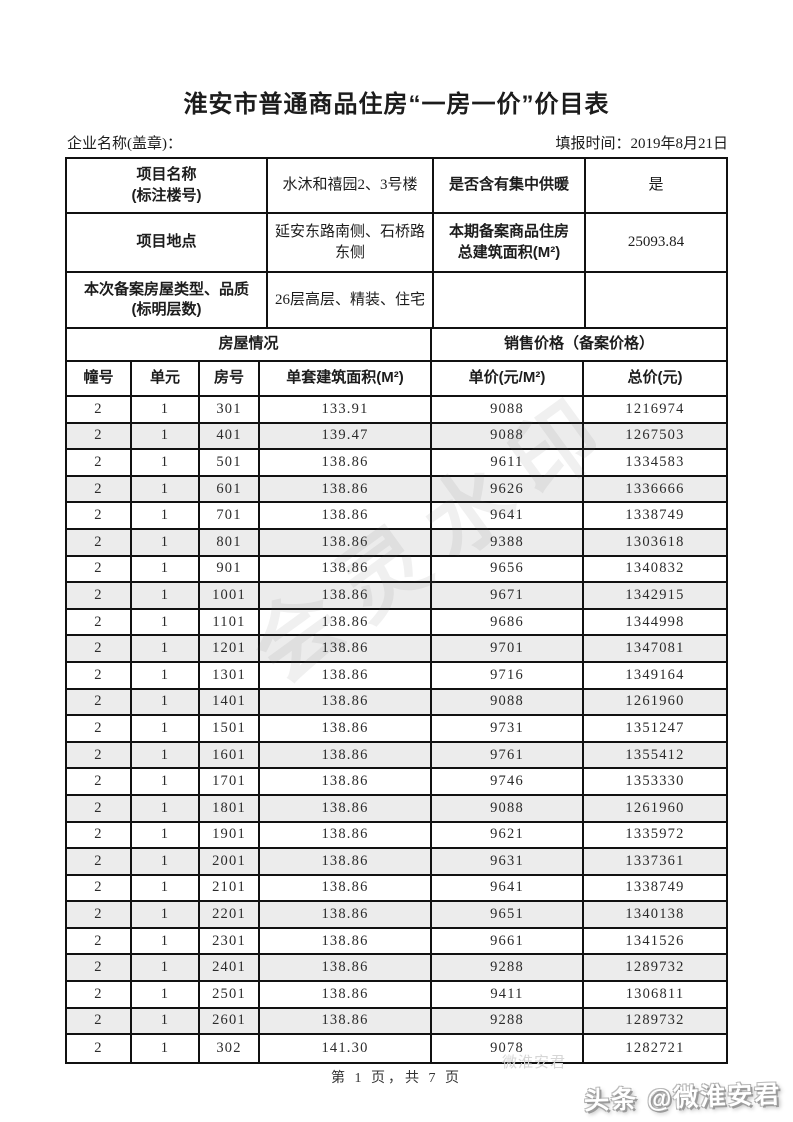  I want to click on table-cell: 1342915, so click(655, 594).